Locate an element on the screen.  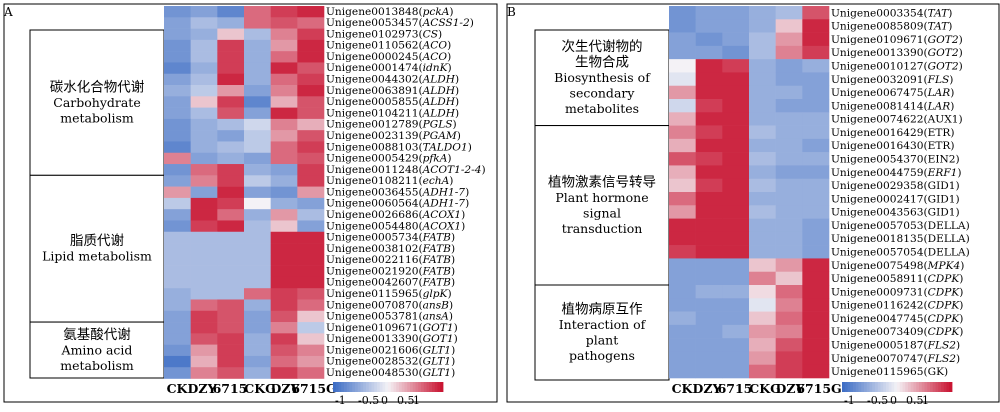
legend-tick-label: -0.5 is located at coordinates (368, 400).